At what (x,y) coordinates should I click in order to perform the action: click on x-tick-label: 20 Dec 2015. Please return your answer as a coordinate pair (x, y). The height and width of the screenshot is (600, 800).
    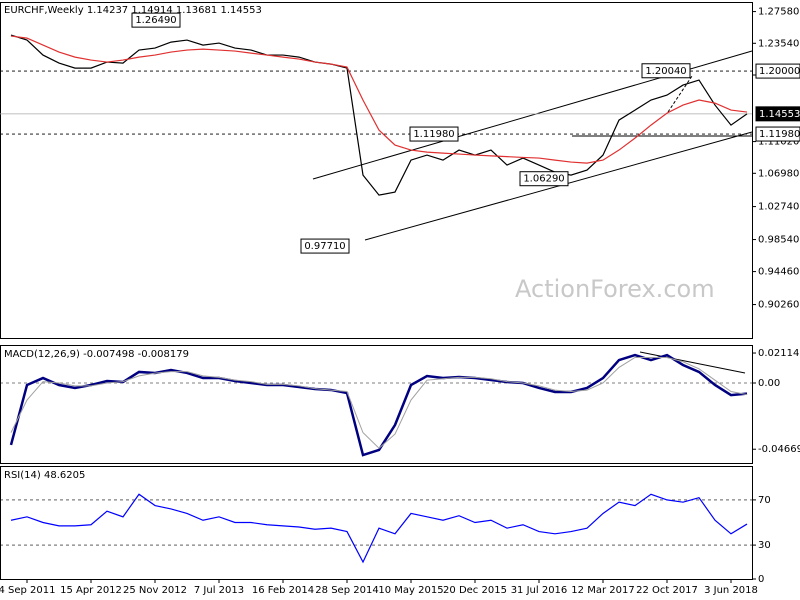
    Looking at the image, I should click on (475, 590).